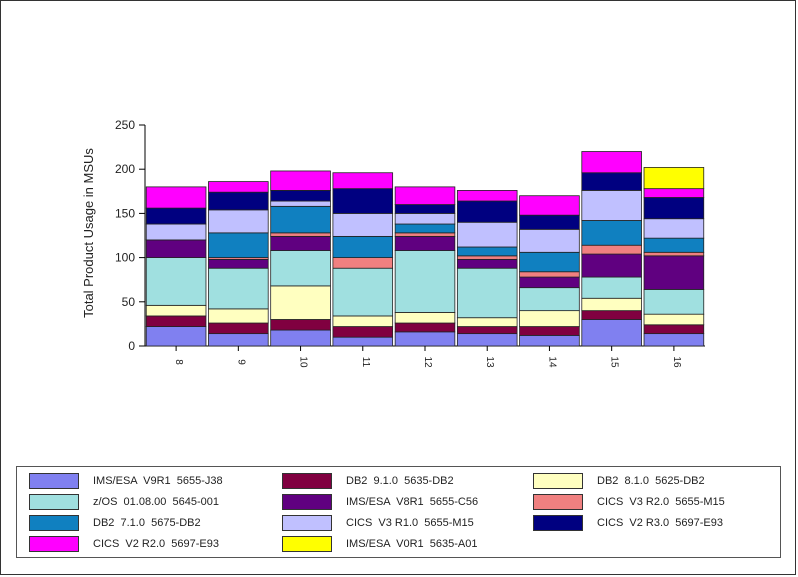 This screenshot has width=798, height=577. I want to click on x-tick-label: 15, so click(614, 362).